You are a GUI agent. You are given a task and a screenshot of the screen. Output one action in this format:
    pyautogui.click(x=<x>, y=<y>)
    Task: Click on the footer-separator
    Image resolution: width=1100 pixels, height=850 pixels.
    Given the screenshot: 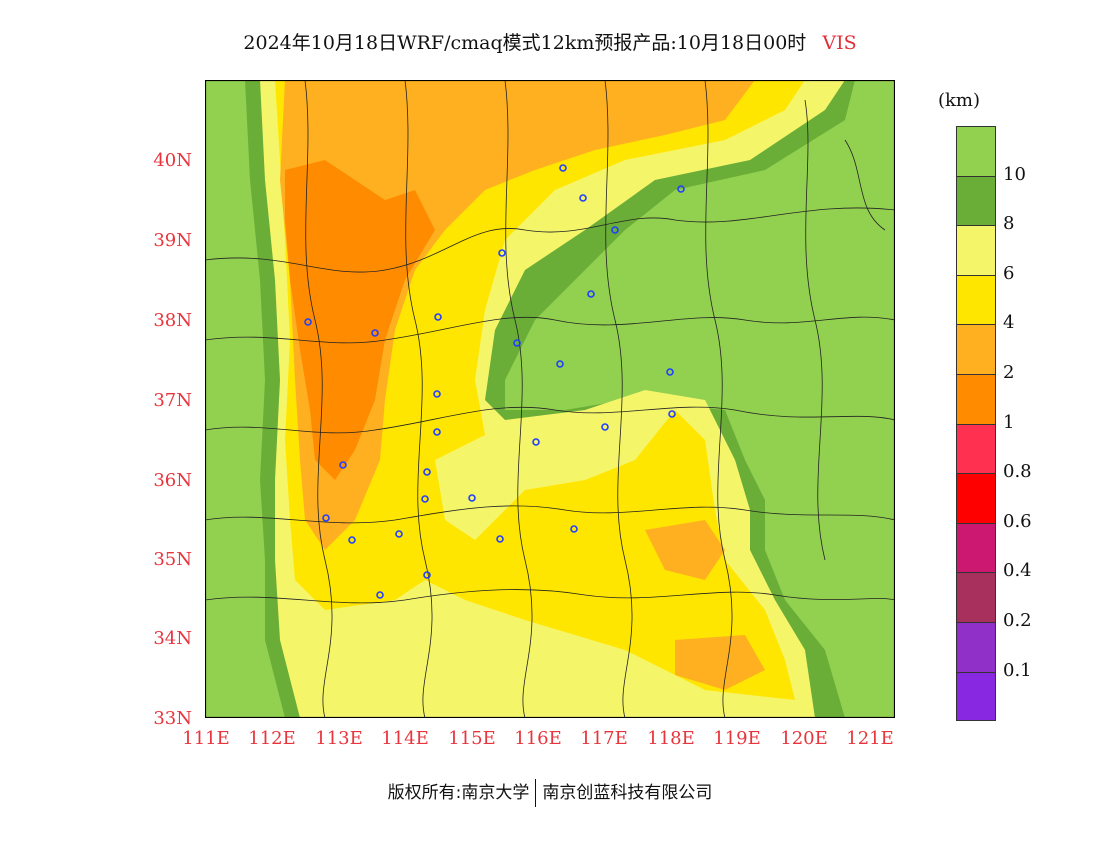 What is the action you would take?
    pyautogui.click(x=536, y=793)
    